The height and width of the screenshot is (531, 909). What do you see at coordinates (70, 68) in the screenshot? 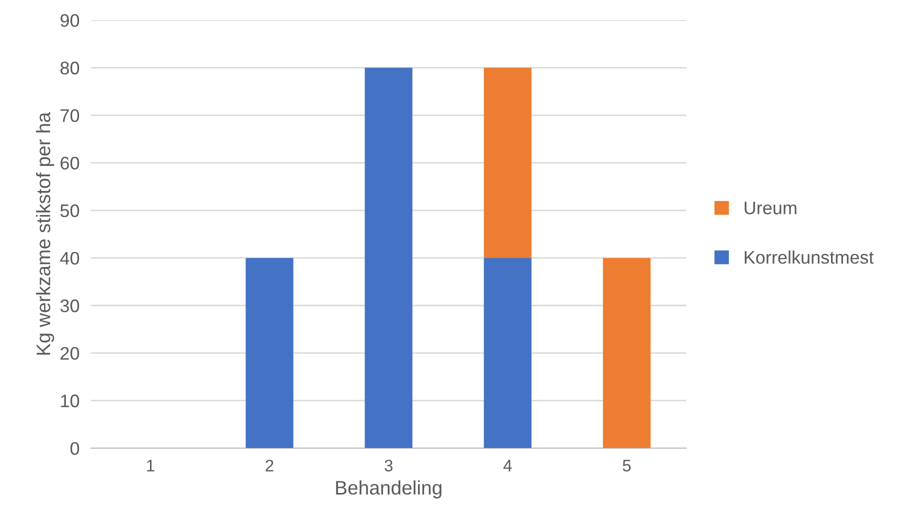
I see `y-tick-label: 80` at bounding box center [70, 68].